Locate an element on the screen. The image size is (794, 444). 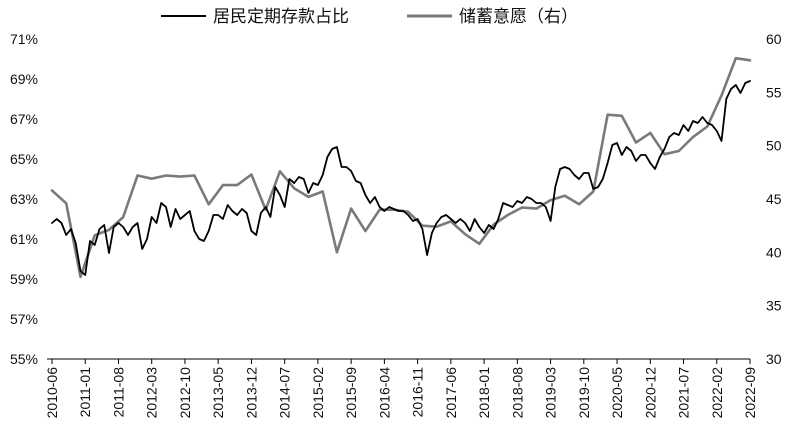
y-right-tick-label: 45 is located at coordinates (774, 199).